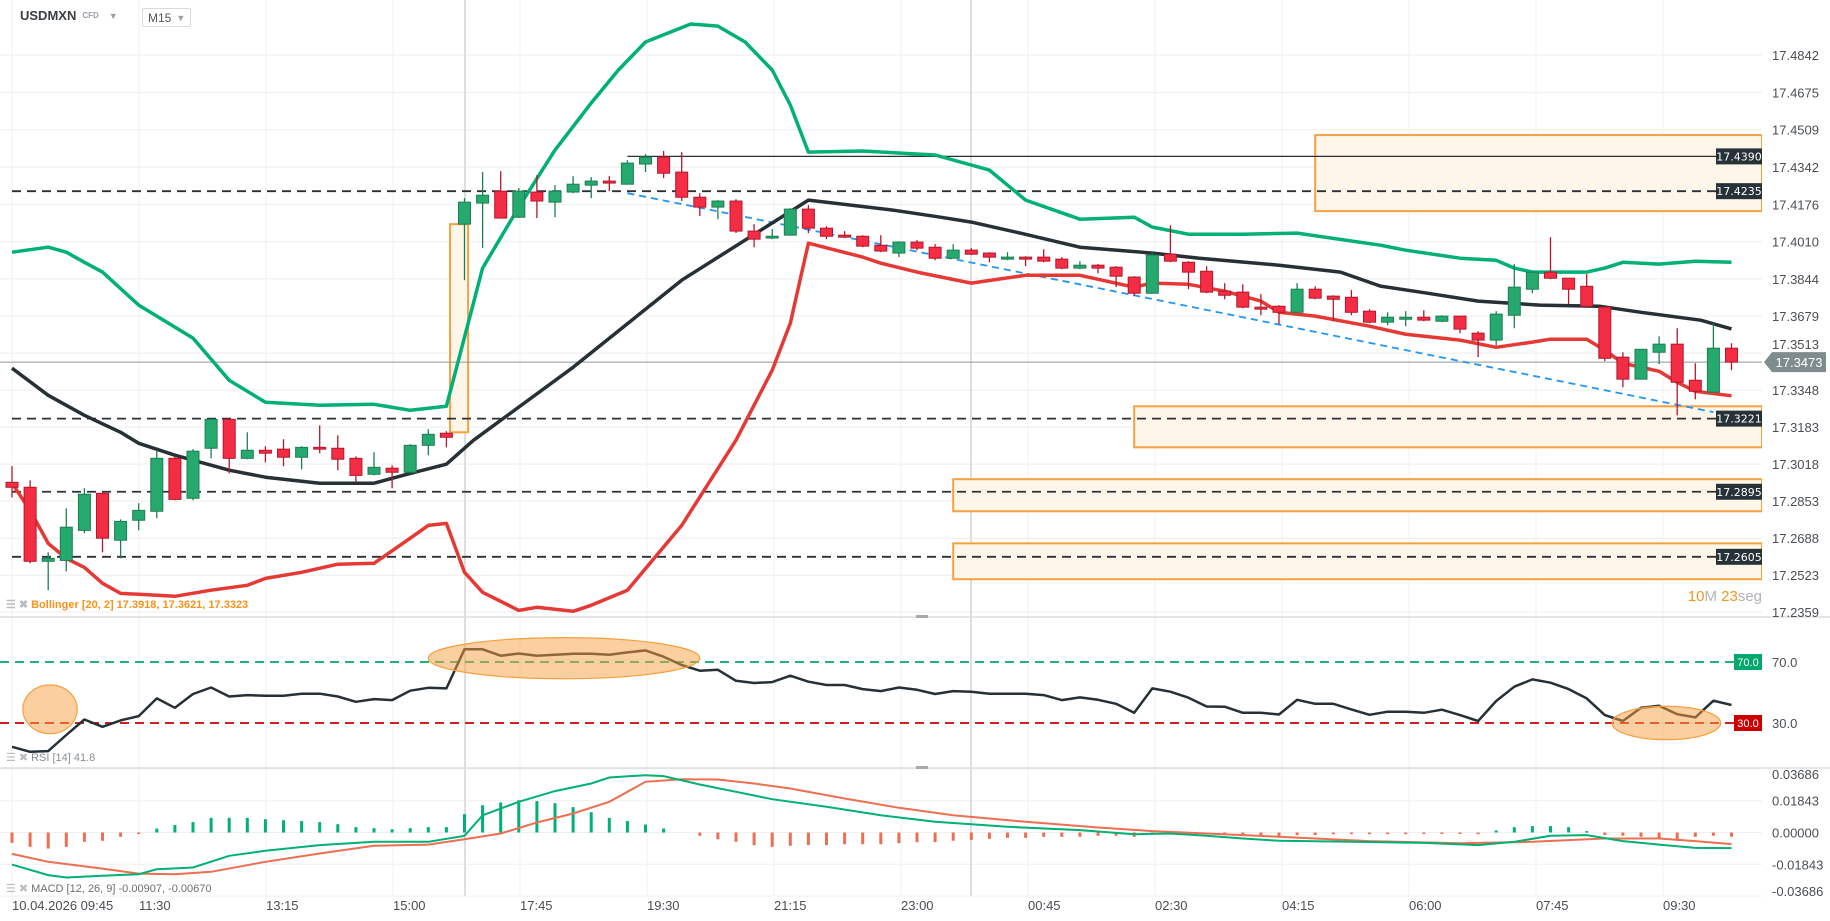  I want to click on settings-lines-icon: ☰, so click(11, 605).